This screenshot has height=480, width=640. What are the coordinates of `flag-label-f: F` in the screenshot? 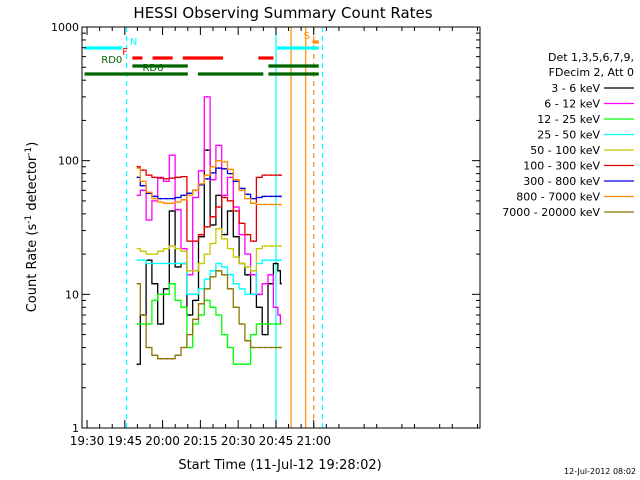 It's located at (125, 52).